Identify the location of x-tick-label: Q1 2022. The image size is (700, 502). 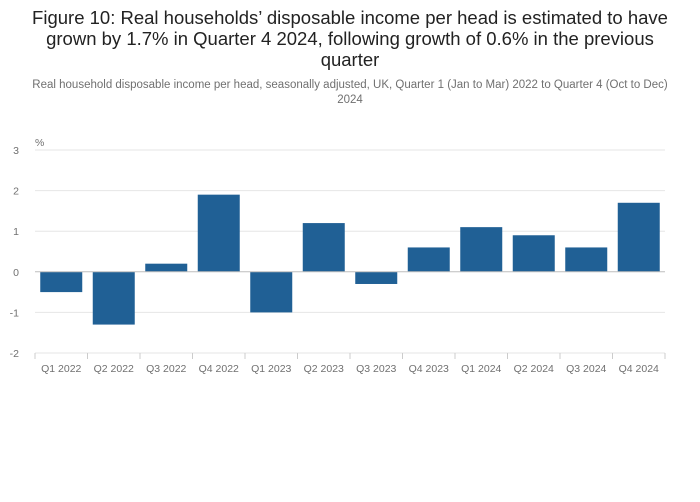
(61, 369).